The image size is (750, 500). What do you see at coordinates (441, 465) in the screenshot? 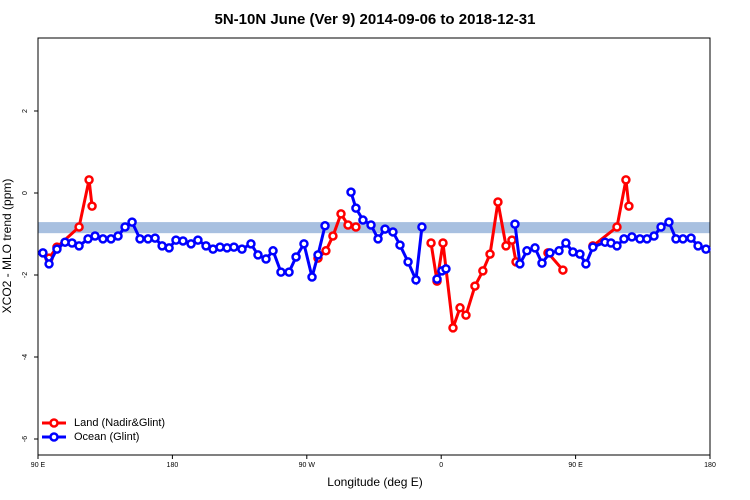
I see `x-tick-label: 0` at bounding box center [441, 465].